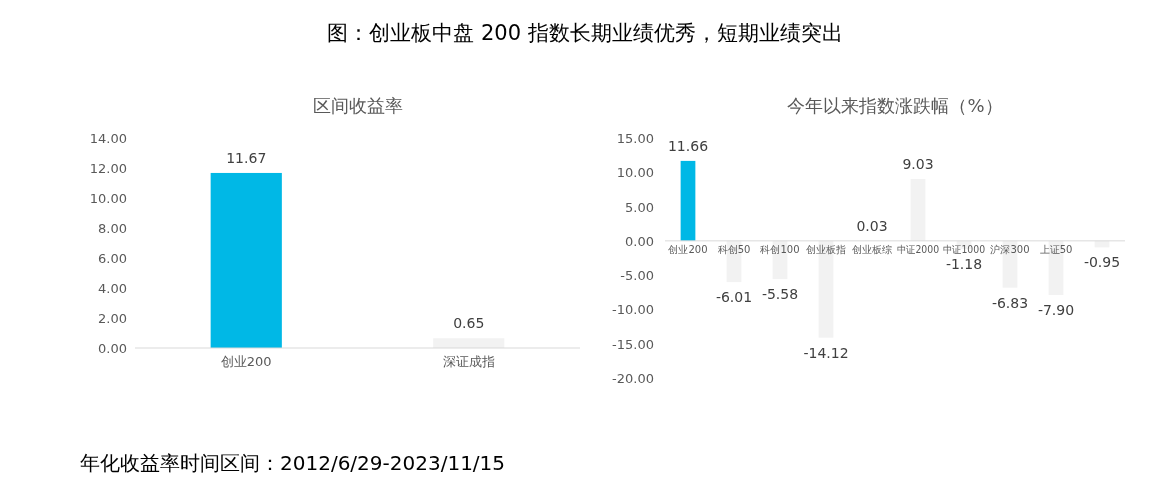 This screenshot has height=496, width=1170. Describe the element at coordinates (639, 207) in the screenshot. I see `y-tick-label: 5.00` at that location.